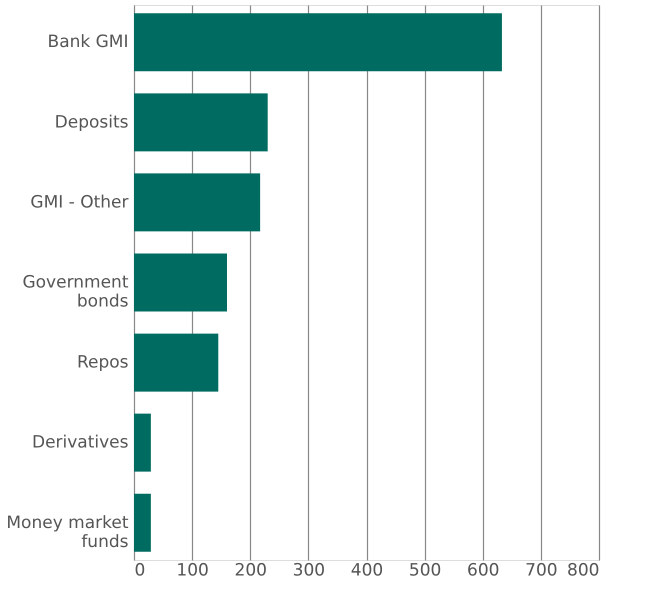  Describe the element at coordinates (309, 570) in the screenshot. I see `x-tick-label: 300` at that location.